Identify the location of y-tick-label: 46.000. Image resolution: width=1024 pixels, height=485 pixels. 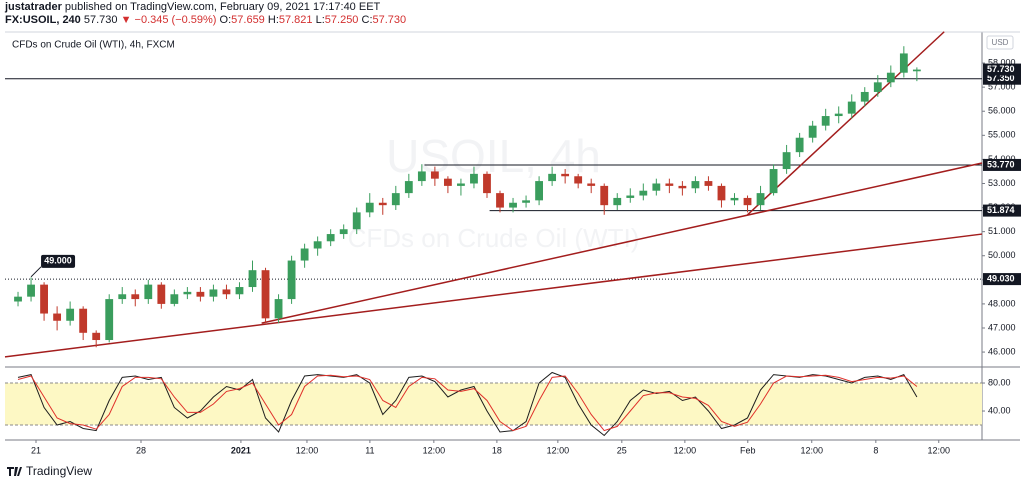
(1002, 351).